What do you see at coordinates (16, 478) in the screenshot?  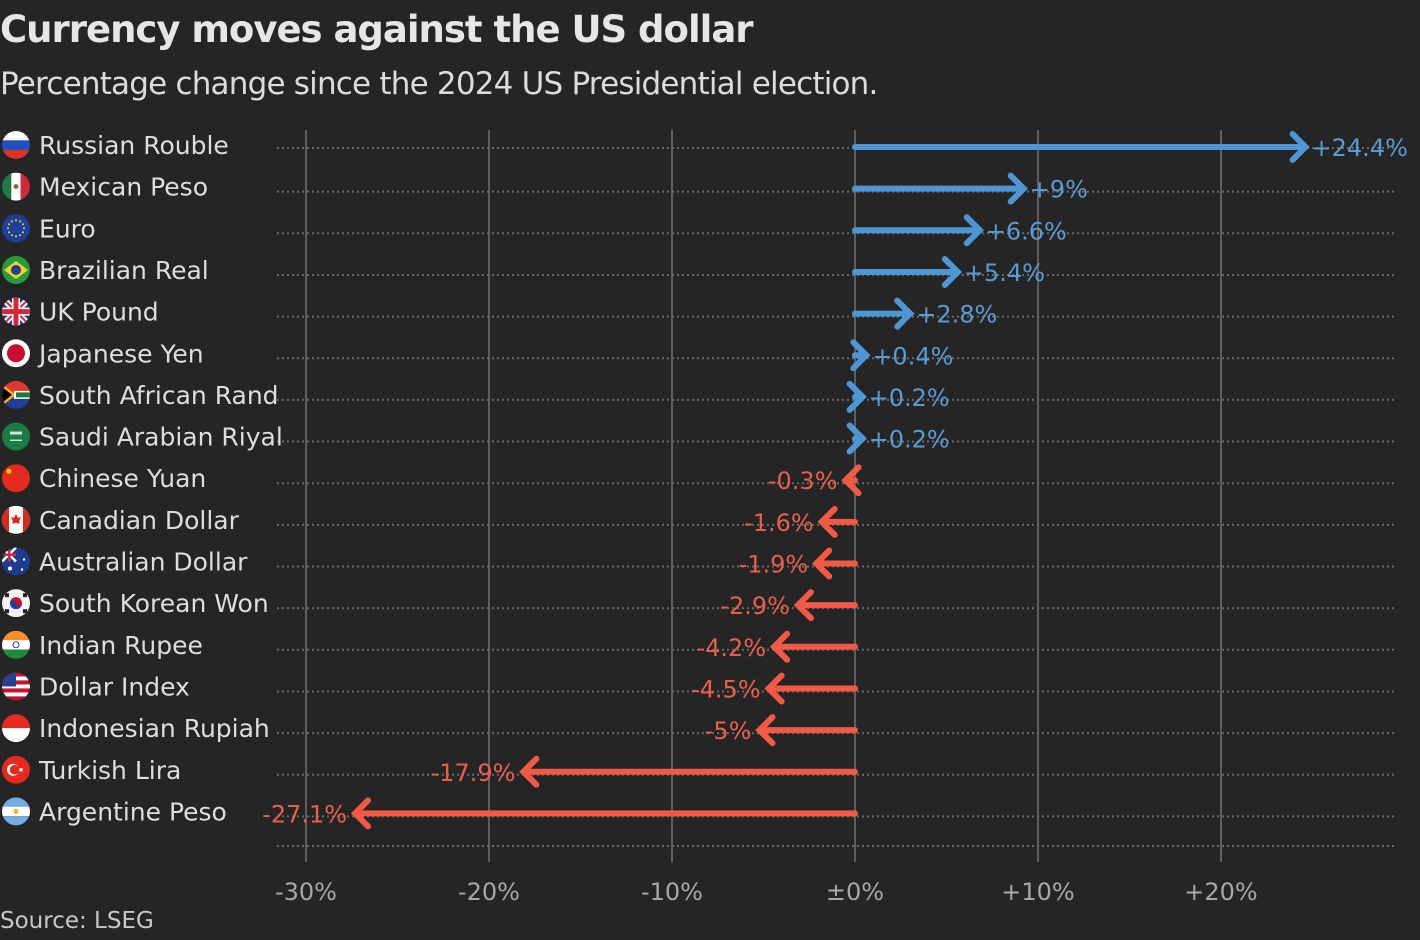 I see `china-flag-icon` at bounding box center [16, 478].